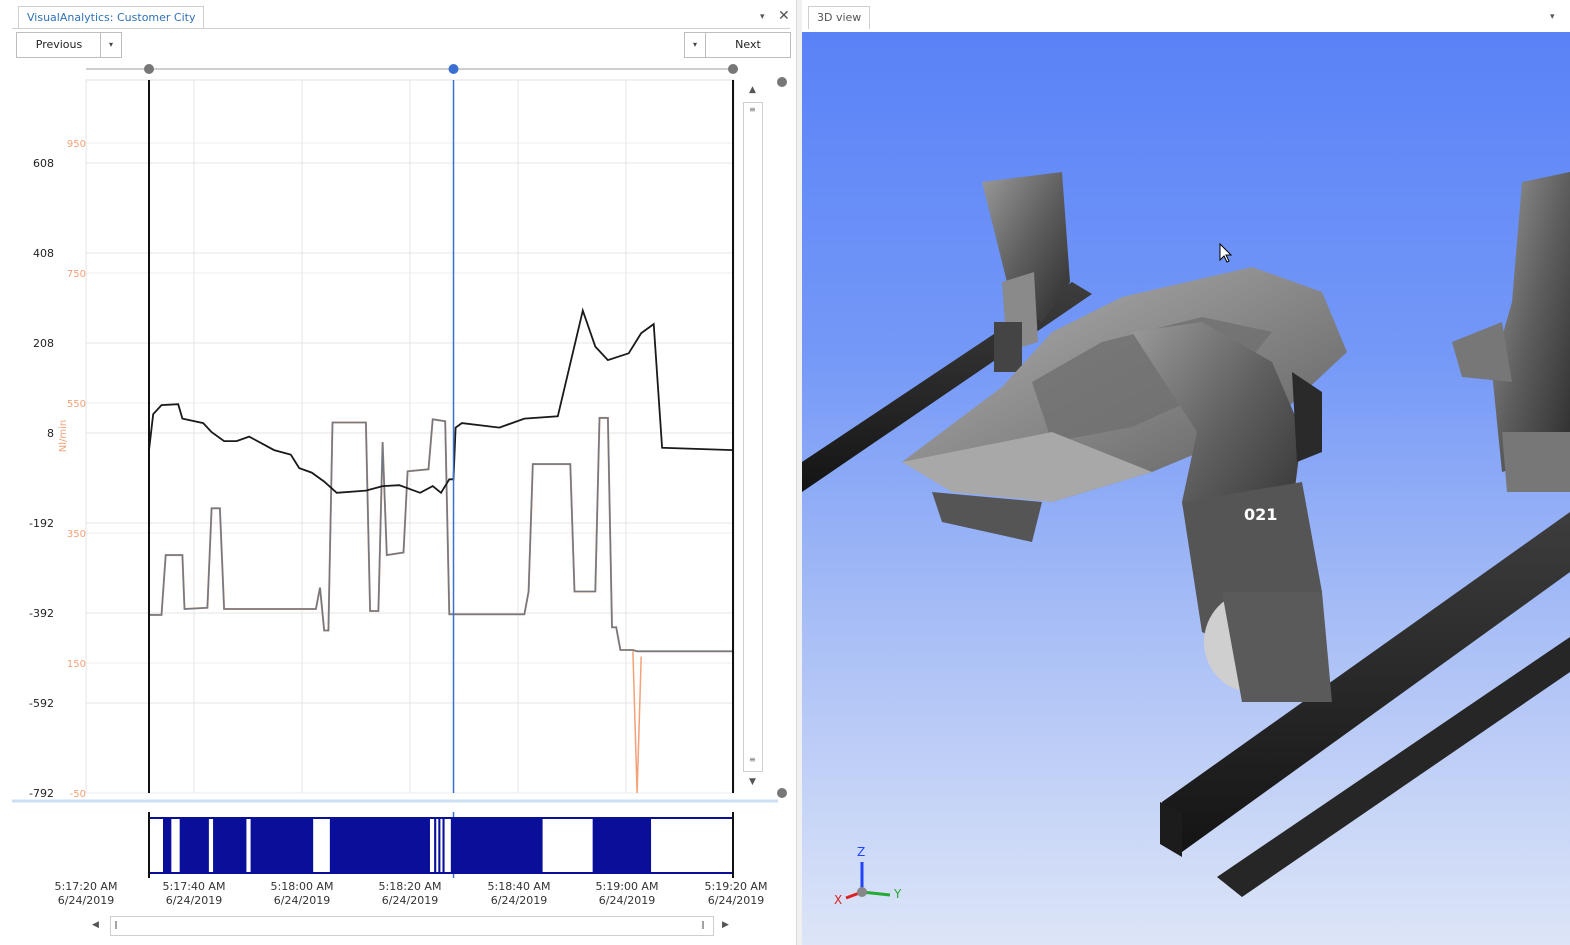  Describe the element at coordinates (637, 722) in the screenshot. I see `series-orange-spike` at that location.